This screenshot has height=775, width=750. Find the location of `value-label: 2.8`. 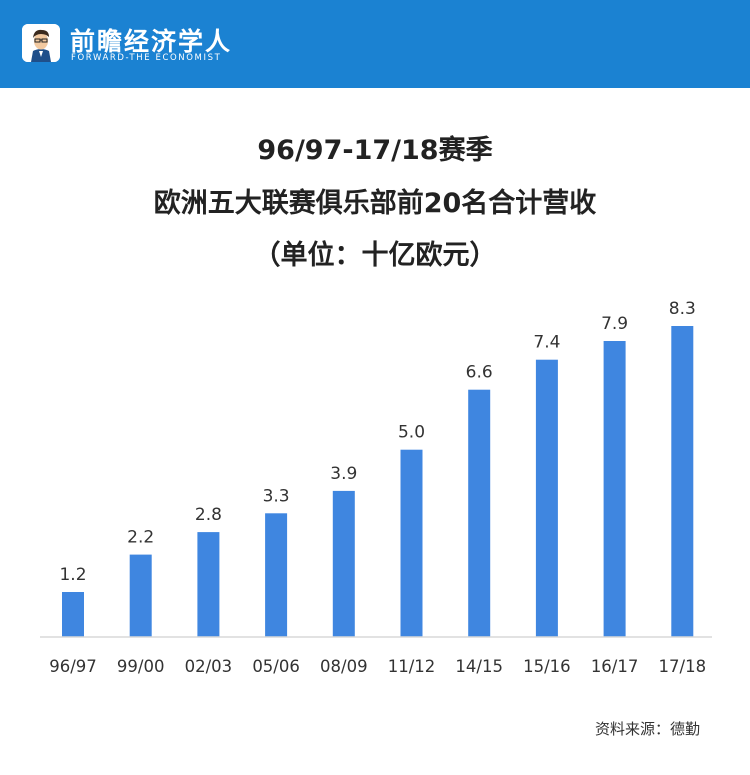

value-label: 2.8 is located at coordinates (208, 515).